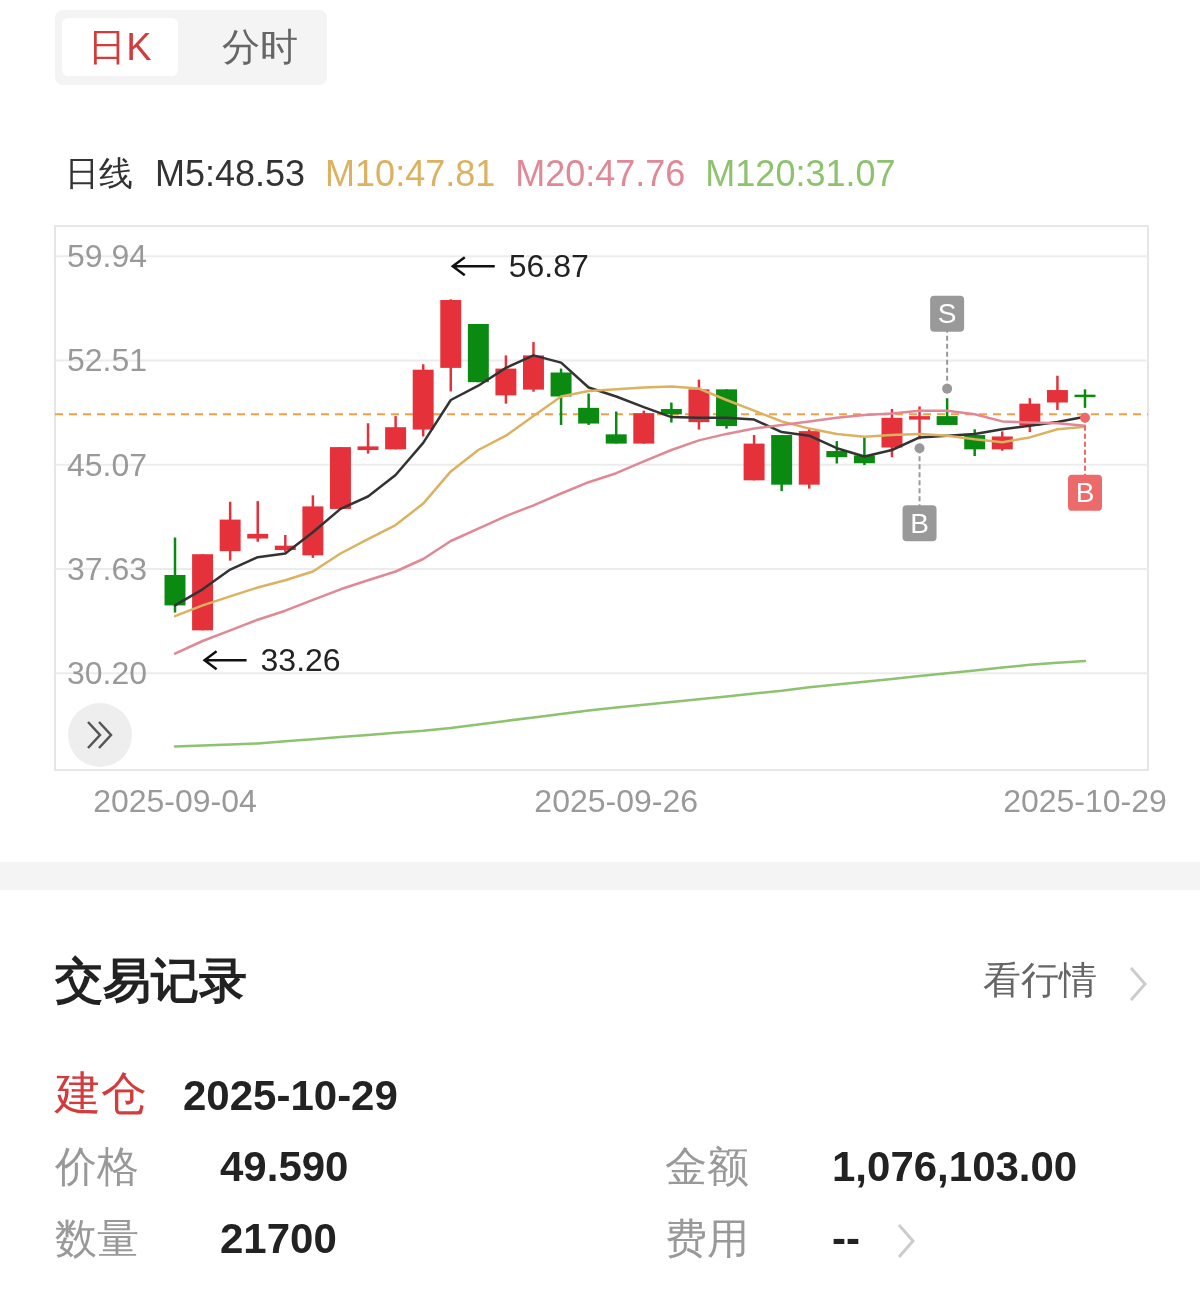  What do you see at coordinates (230, 173) in the screenshot?
I see `text: M5:48.53` at bounding box center [230, 173].